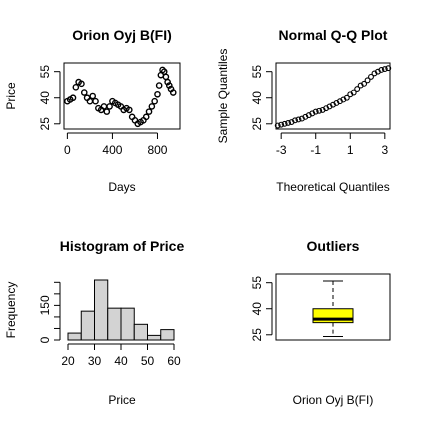 This screenshot has width=427, height=430. What do you see at coordinates (68, 361) in the screenshot?
I see `p3-xtick-label-0: 20` at bounding box center [68, 361].